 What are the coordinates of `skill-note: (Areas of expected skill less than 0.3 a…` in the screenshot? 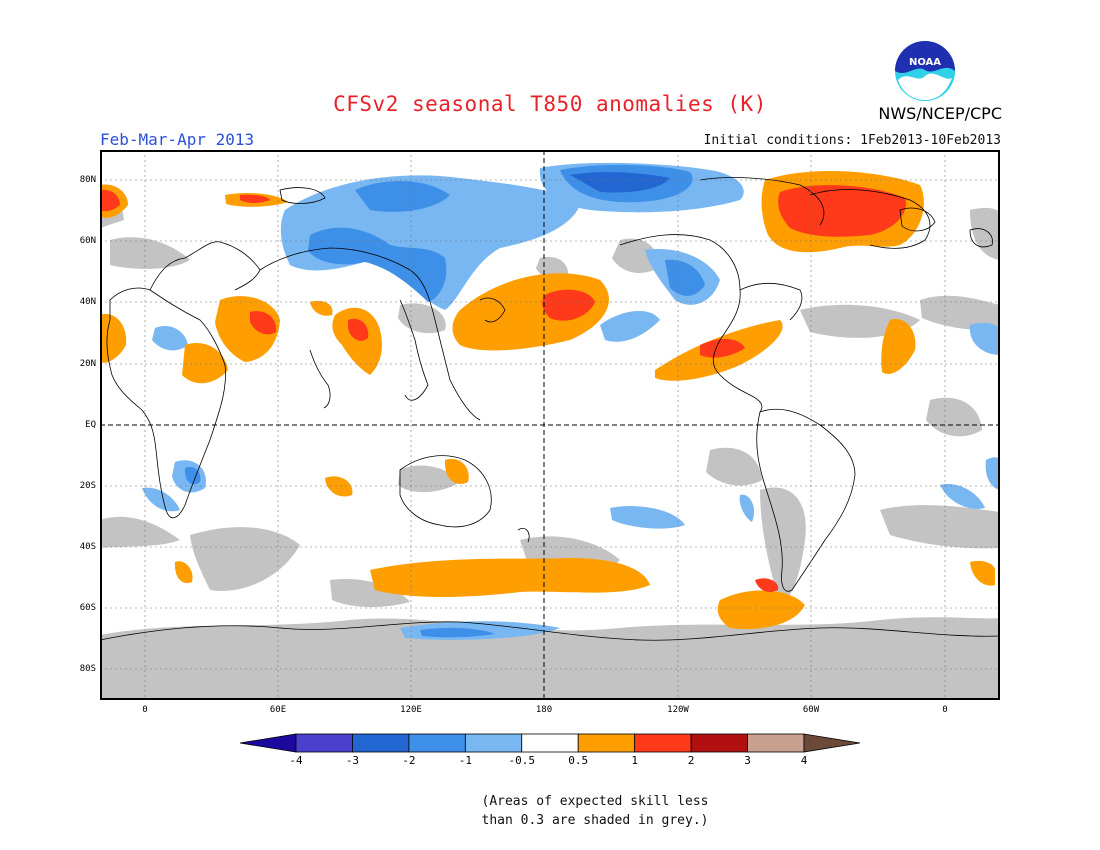 It's located at (595, 811).